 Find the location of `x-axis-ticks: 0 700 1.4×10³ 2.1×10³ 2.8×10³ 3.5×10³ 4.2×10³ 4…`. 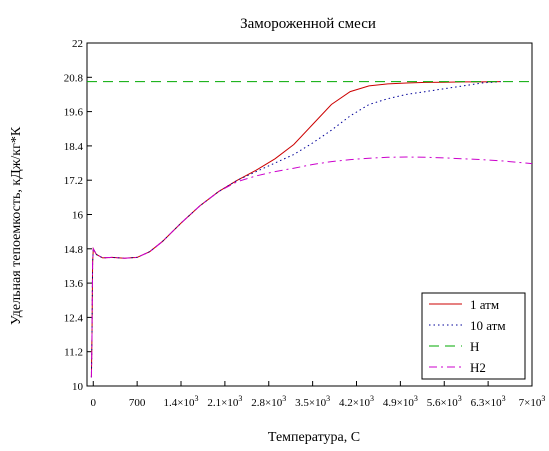

x-axis-ticks: 0 700 1.4×10³ 2.1×10³ 2.8×10³ 3.5×10³ 4.2×10³ 4… is located at coordinates (318, 395).